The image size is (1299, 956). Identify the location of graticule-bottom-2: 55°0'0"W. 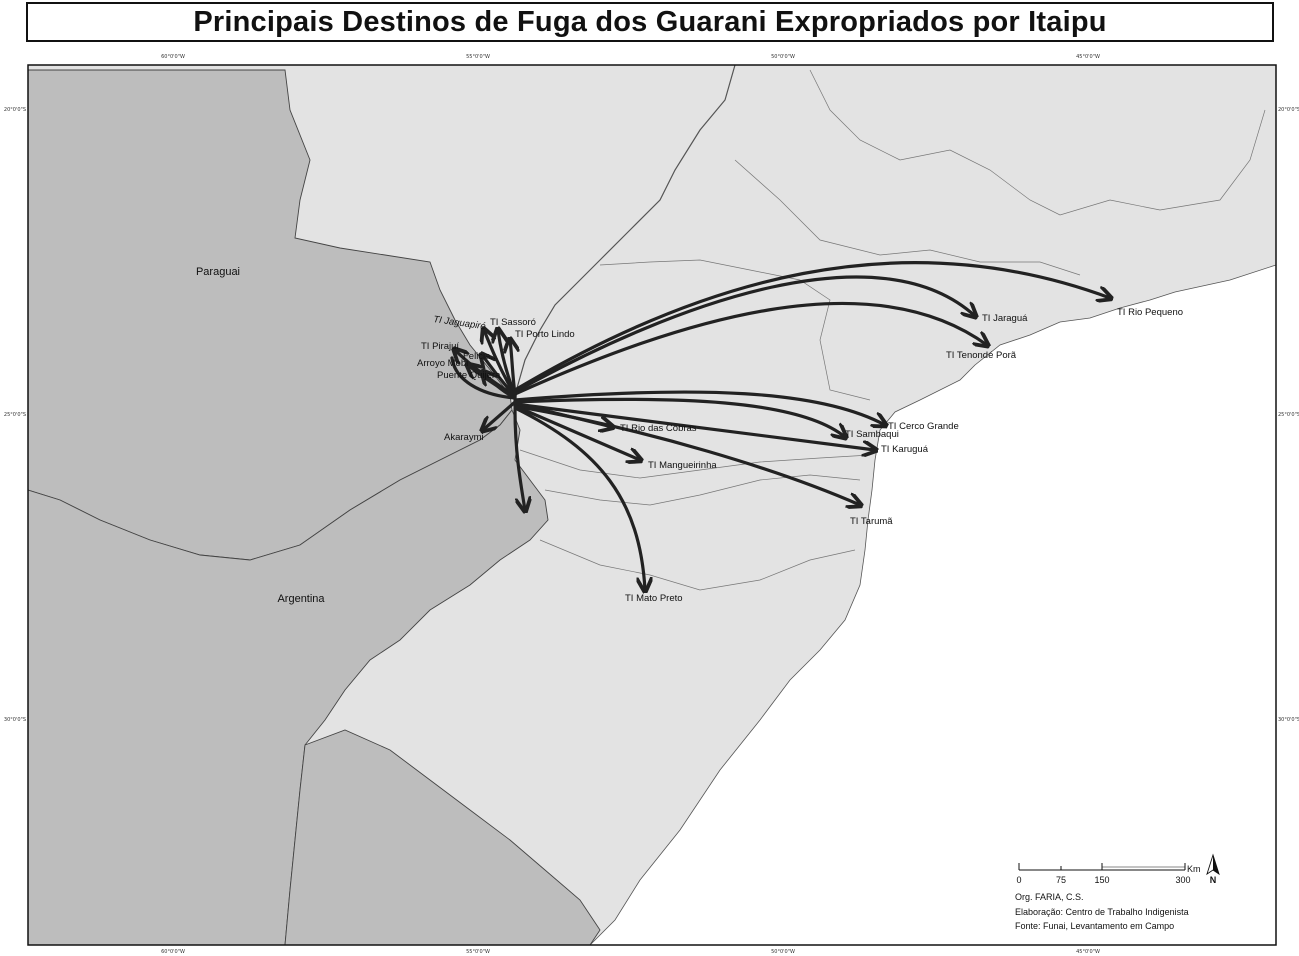
(478, 952).